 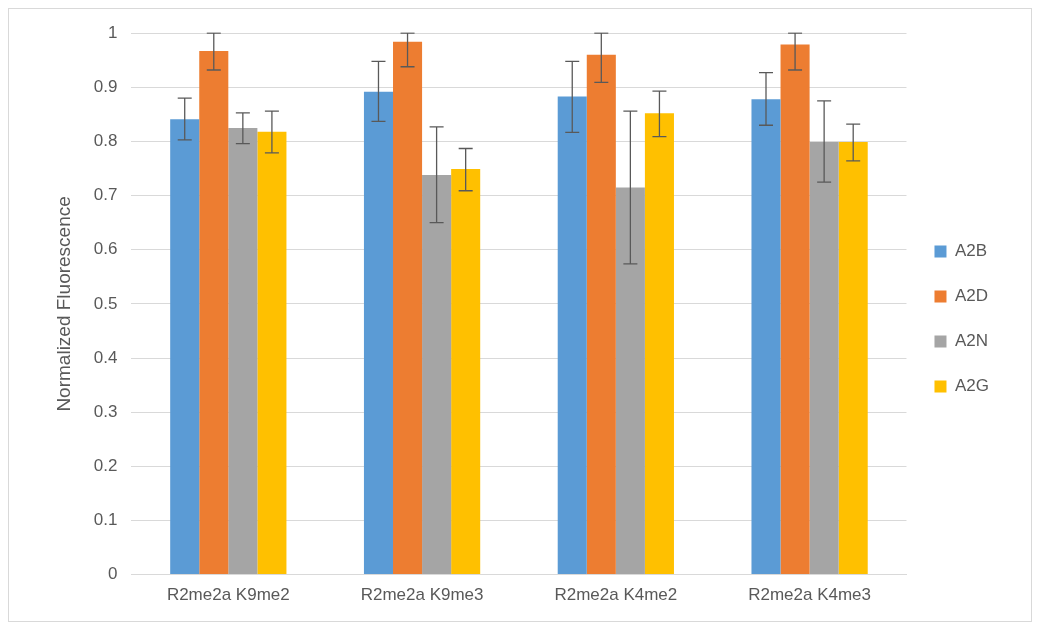 I want to click on y-tick-label: 0.1, so click(x=105, y=520).